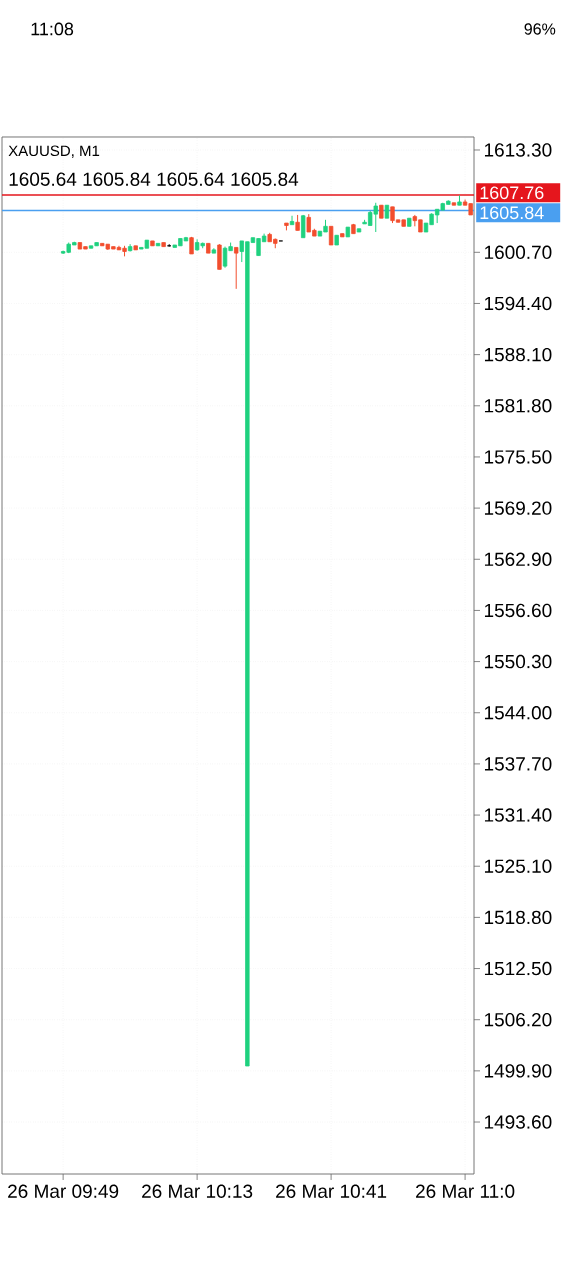  What do you see at coordinates (154, 179) in the screenshot?
I see `text: 1605.64 1605.84 1605.64 1605.84` at bounding box center [154, 179].